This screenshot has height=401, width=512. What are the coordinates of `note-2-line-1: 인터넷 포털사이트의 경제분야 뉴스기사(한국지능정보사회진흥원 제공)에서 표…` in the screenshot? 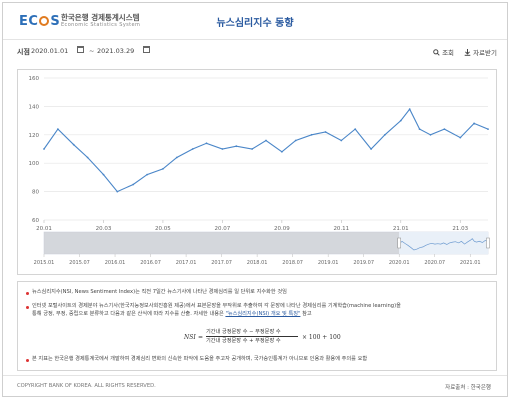 It's located at (216, 306).